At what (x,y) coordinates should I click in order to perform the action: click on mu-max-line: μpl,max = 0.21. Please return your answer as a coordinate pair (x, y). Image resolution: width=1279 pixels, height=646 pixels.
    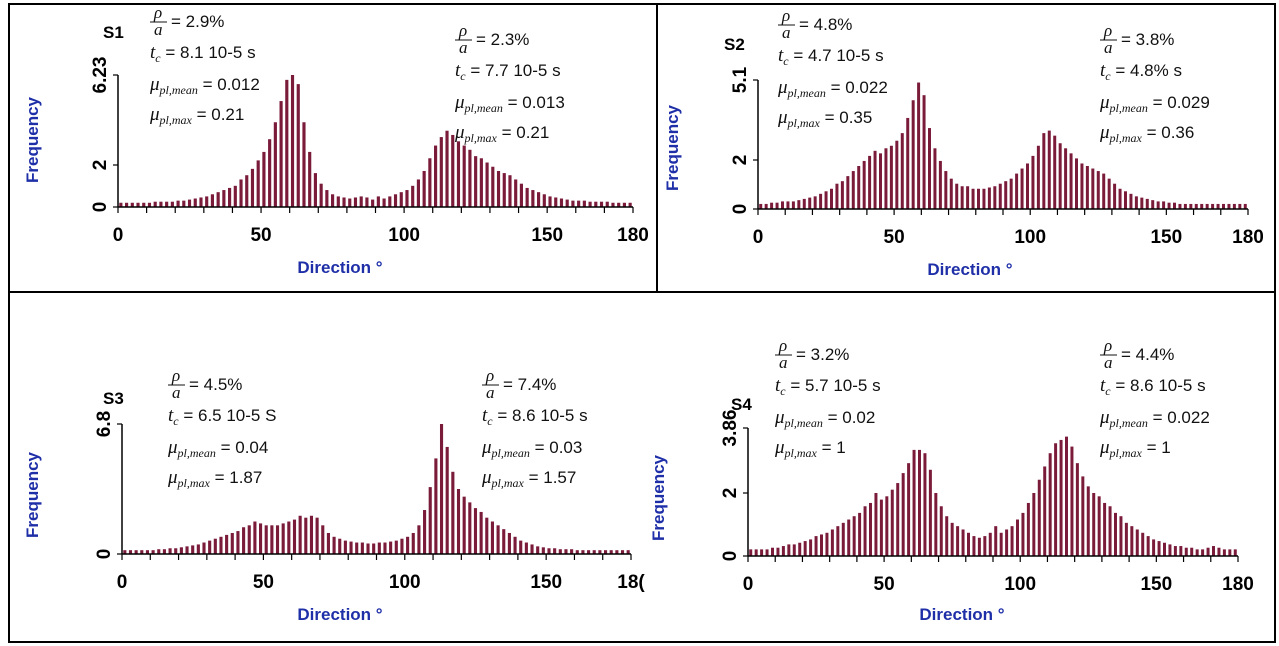
    Looking at the image, I should click on (501, 133).